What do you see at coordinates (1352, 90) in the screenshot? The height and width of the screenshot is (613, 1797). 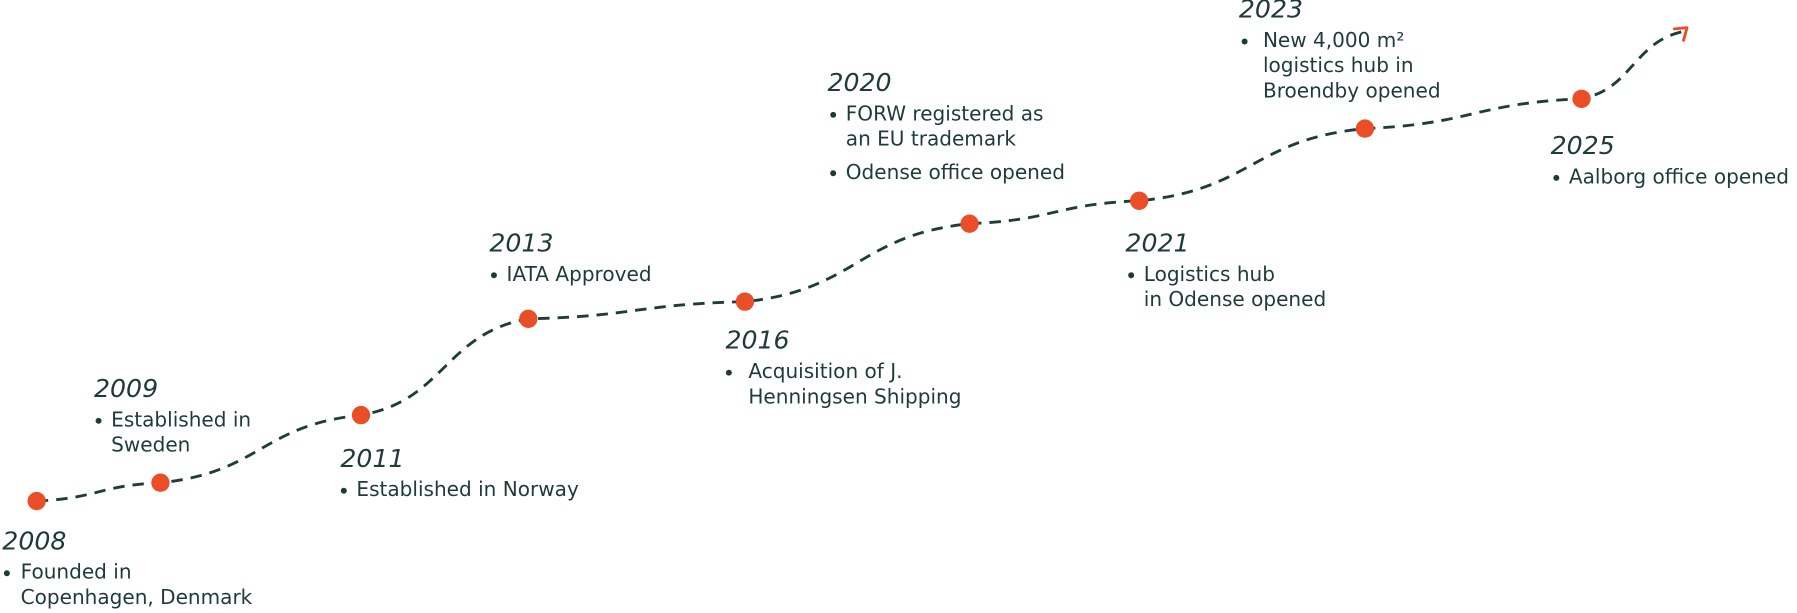 I see `milestone-item: Broendby opened` at bounding box center [1352, 90].